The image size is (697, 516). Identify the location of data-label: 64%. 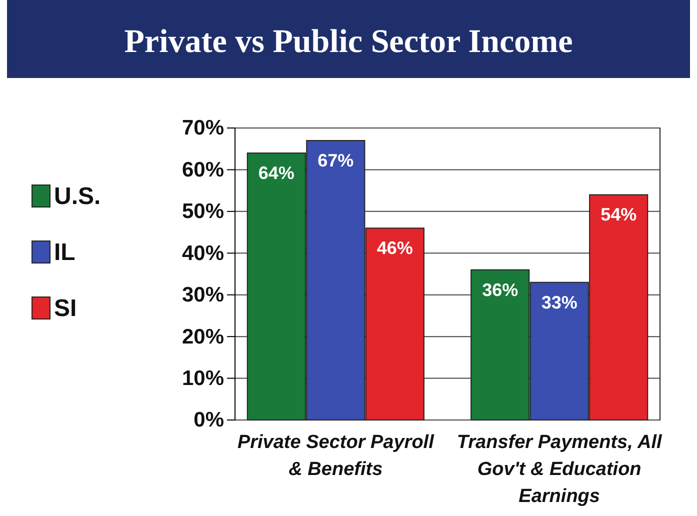
(276, 173).